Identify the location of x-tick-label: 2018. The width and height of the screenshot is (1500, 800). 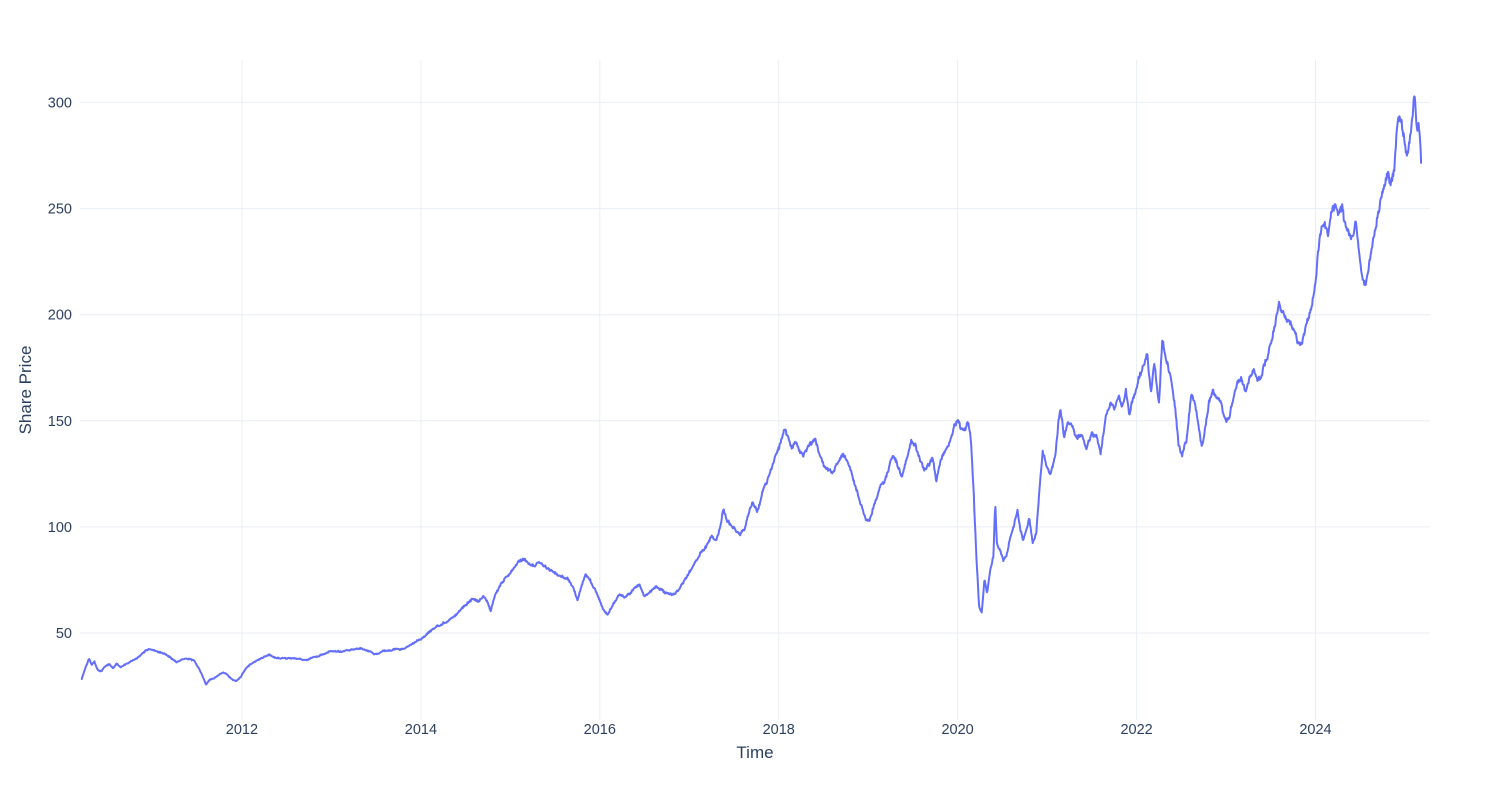
(779, 730).